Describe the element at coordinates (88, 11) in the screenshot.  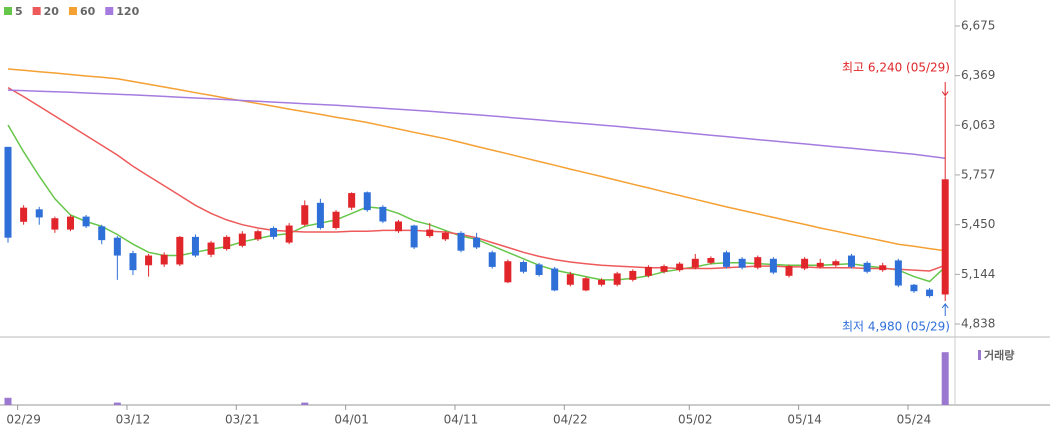
I see `legend-label: 60` at that location.